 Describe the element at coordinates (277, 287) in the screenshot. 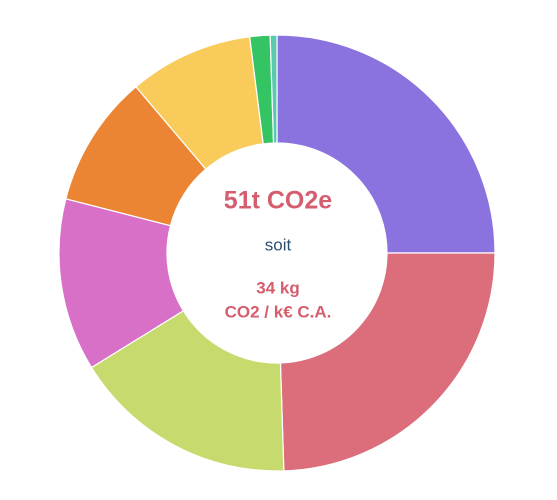

I see `center-line: 34 kg` at that location.